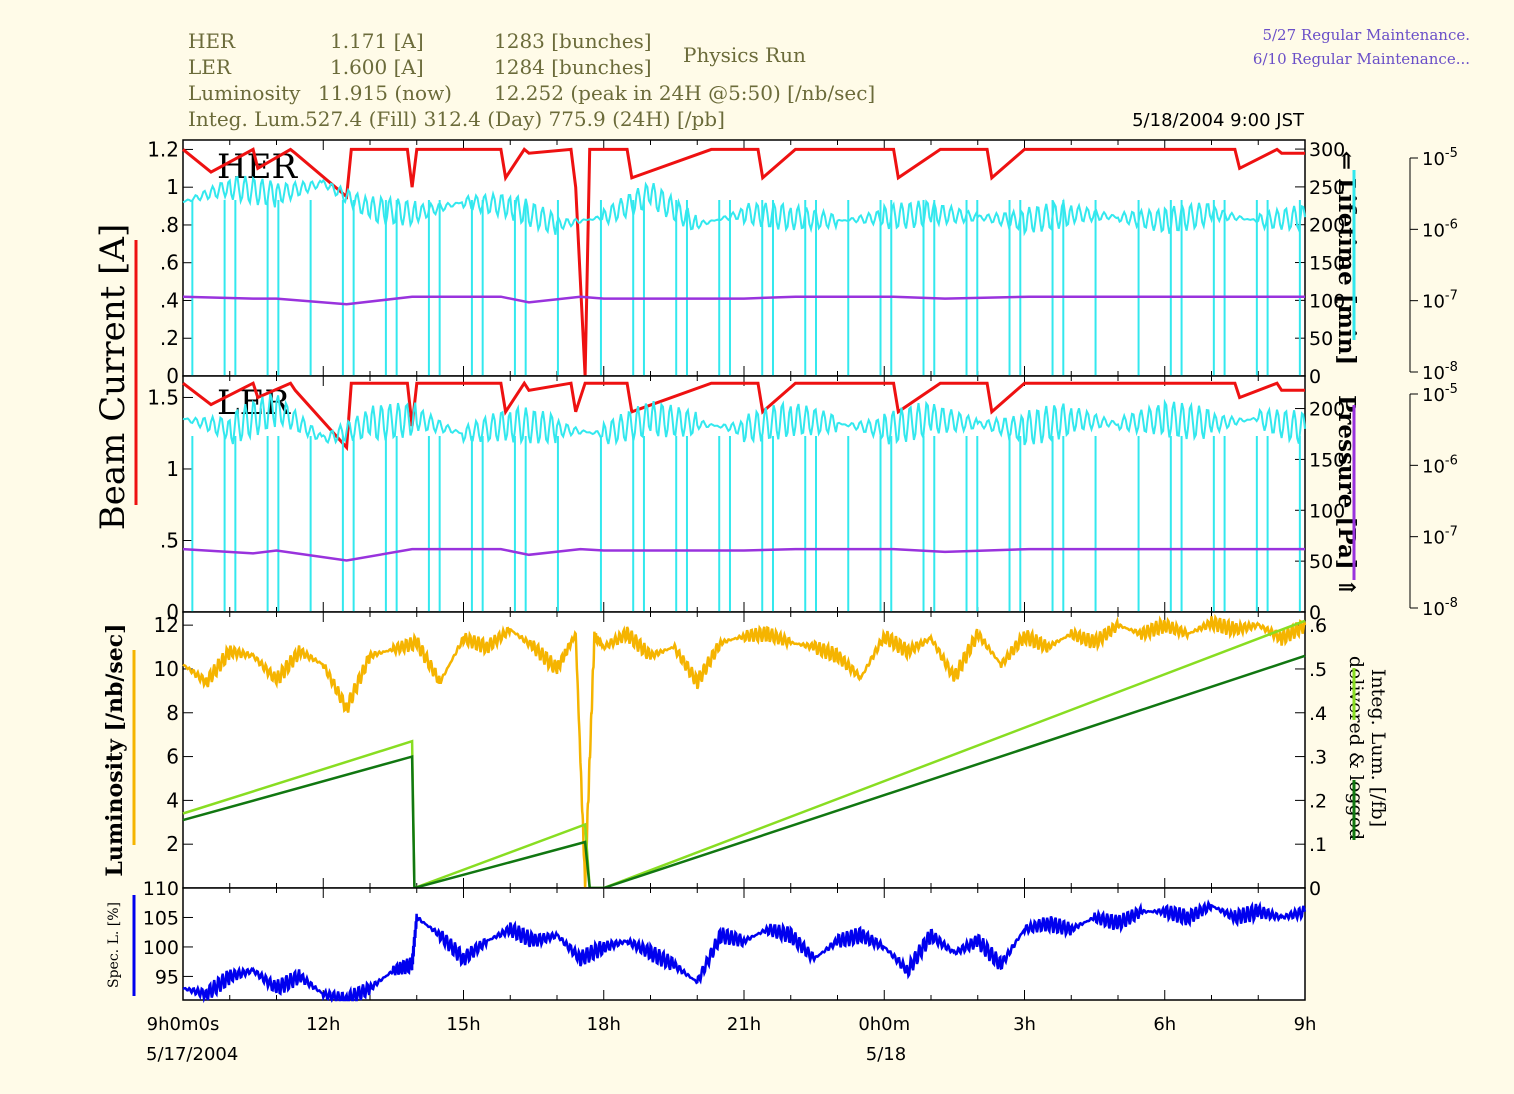  I want to click on lum-peak: 12.252 (peak in 24H @5:50) [/nb/sec], so click(684, 93).